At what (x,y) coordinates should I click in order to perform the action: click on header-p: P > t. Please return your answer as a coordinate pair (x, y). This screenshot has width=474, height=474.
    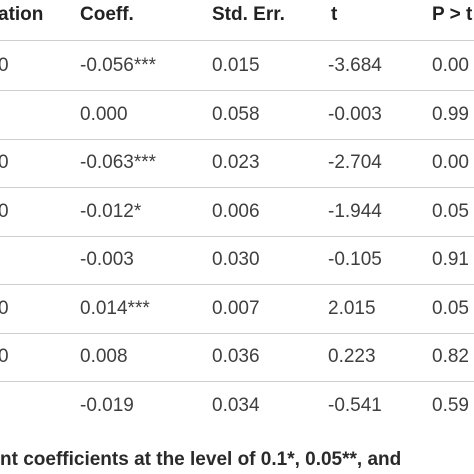
    Looking at the image, I should click on (452, 14).